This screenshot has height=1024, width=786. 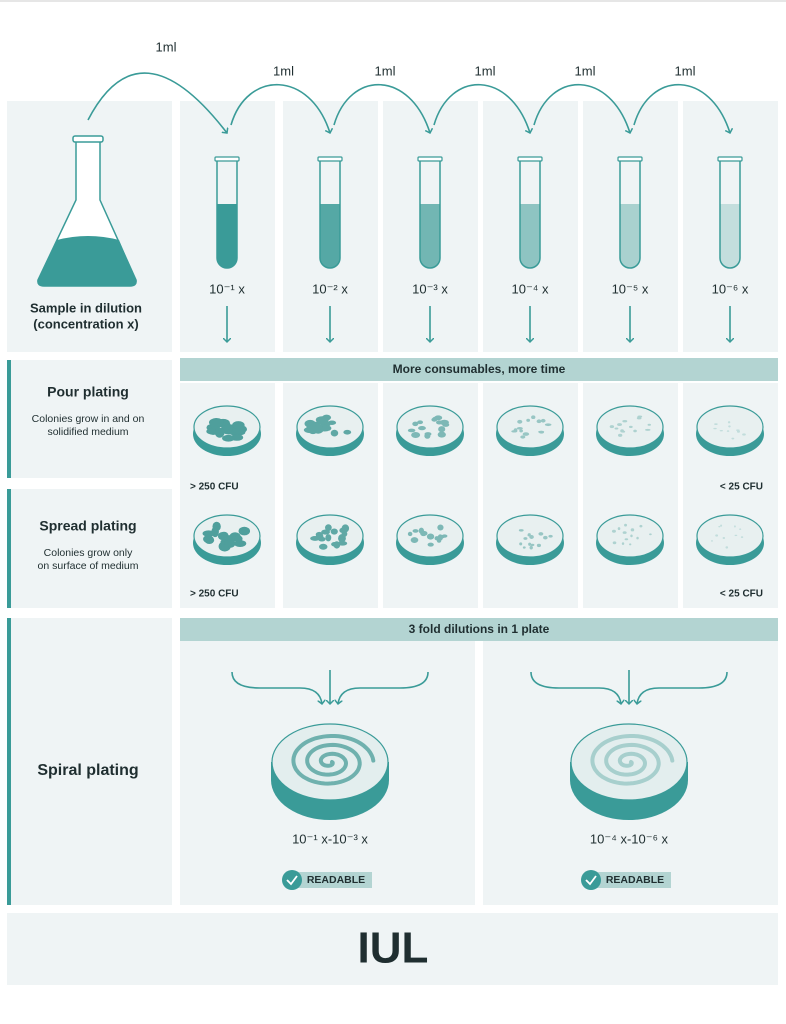 I want to click on dilution-label: 10⁻⁴ x, so click(x=530, y=288).